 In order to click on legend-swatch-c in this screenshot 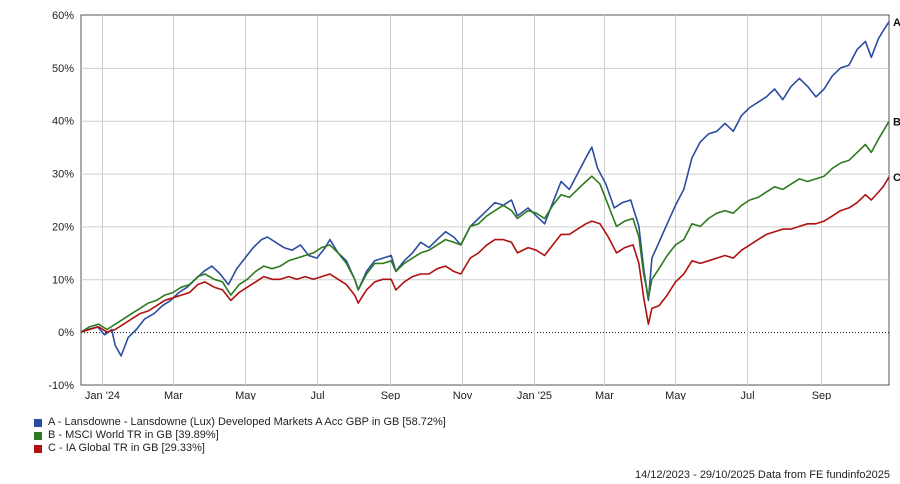, I will do `click(38, 448)`.